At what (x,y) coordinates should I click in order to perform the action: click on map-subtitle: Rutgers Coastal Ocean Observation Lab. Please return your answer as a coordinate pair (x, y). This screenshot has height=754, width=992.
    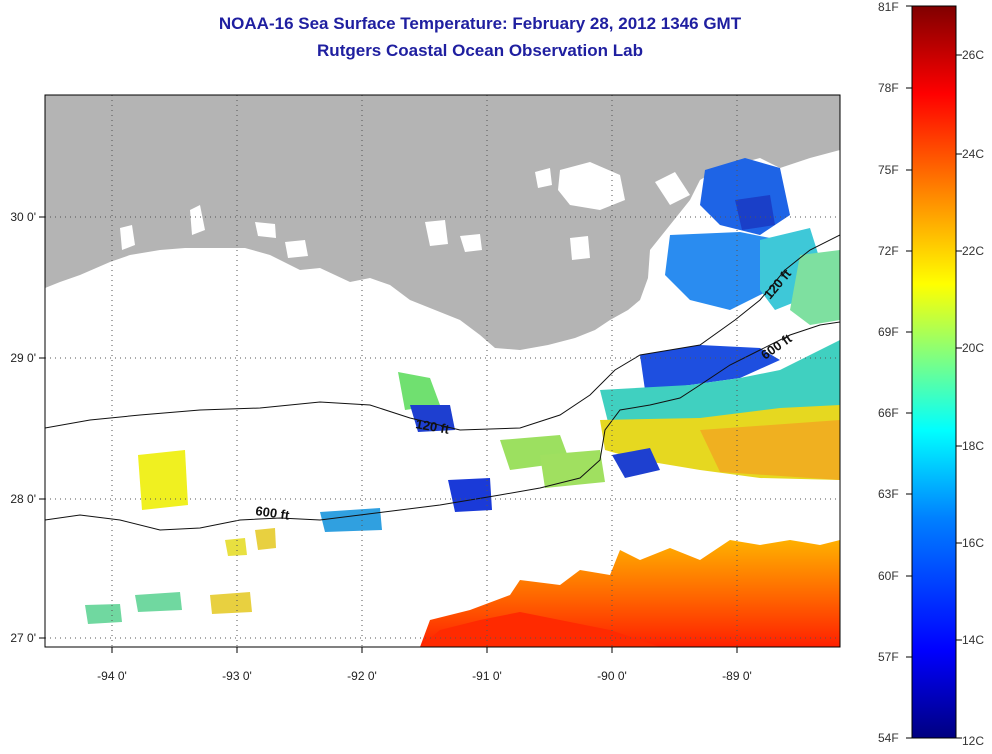
    Looking at the image, I should click on (480, 50).